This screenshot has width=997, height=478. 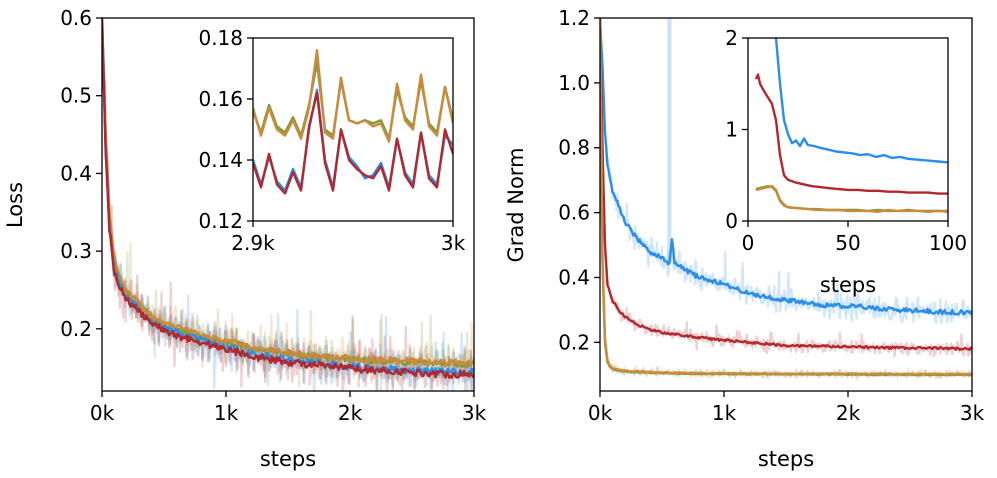 What do you see at coordinates (350, 413) in the screenshot?
I see `loss-main-xtick-label: 2k` at bounding box center [350, 413].